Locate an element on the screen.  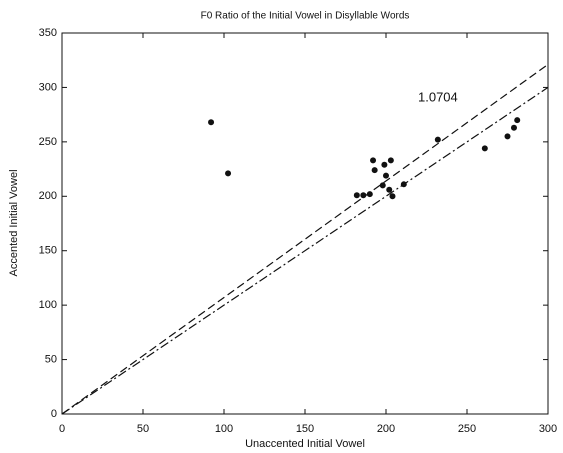
y-tick-label: 350 is located at coordinates (48, 33).